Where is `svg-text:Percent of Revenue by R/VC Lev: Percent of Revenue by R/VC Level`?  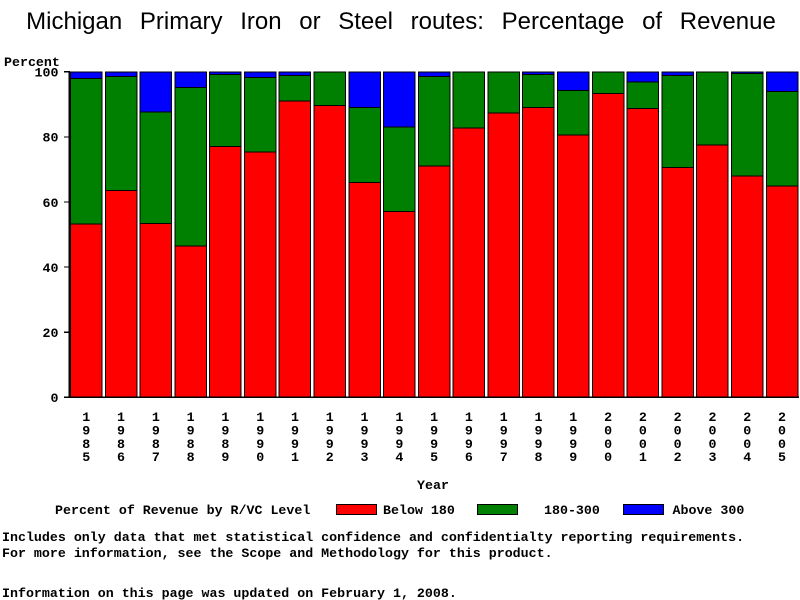
svg-text:Percent of Revenue by R/VC Lev: Percent of Revenue by R/VC Level is located at coordinates (182, 510).